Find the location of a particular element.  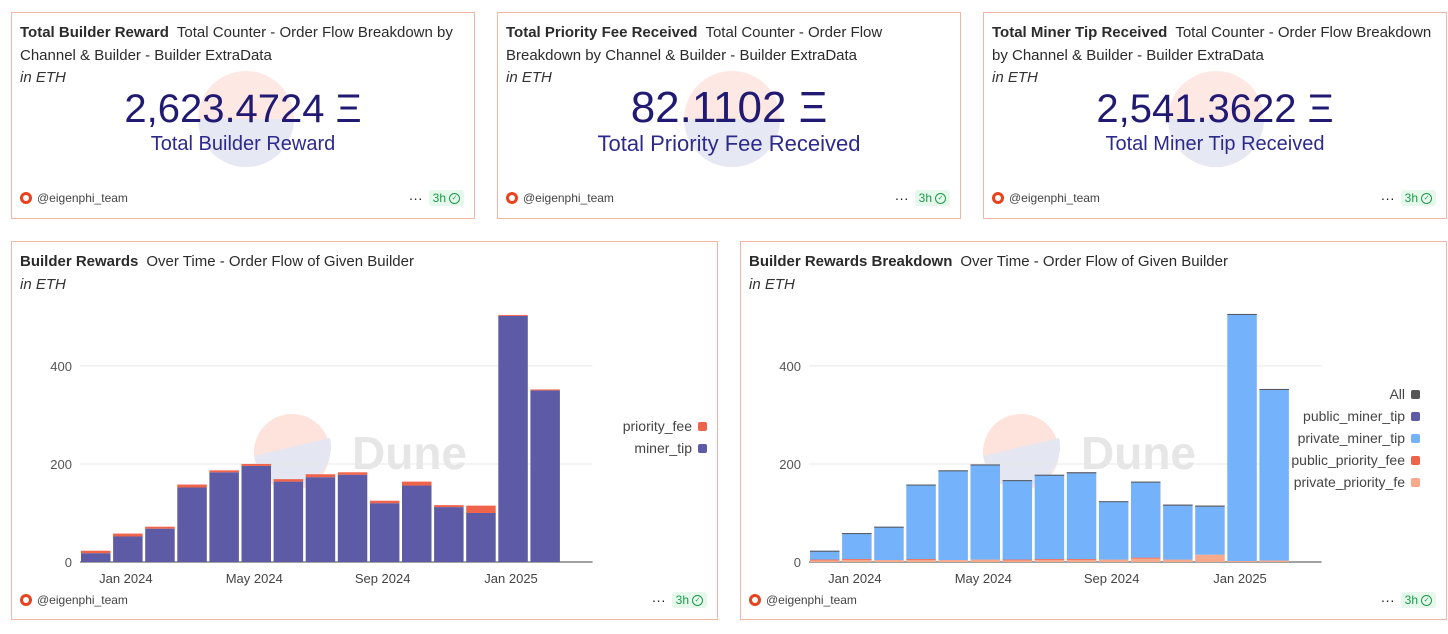

card-title: Total Priority Fee Received is located at coordinates (602, 32).